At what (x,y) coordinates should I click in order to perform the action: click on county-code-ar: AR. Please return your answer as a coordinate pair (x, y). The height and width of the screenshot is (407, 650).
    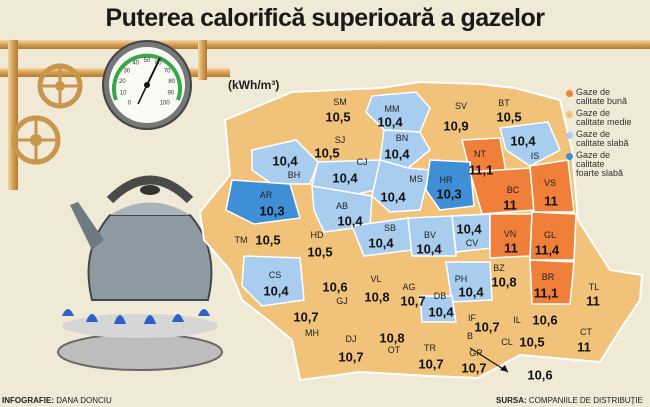
    Looking at the image, I should click on (266, 195).